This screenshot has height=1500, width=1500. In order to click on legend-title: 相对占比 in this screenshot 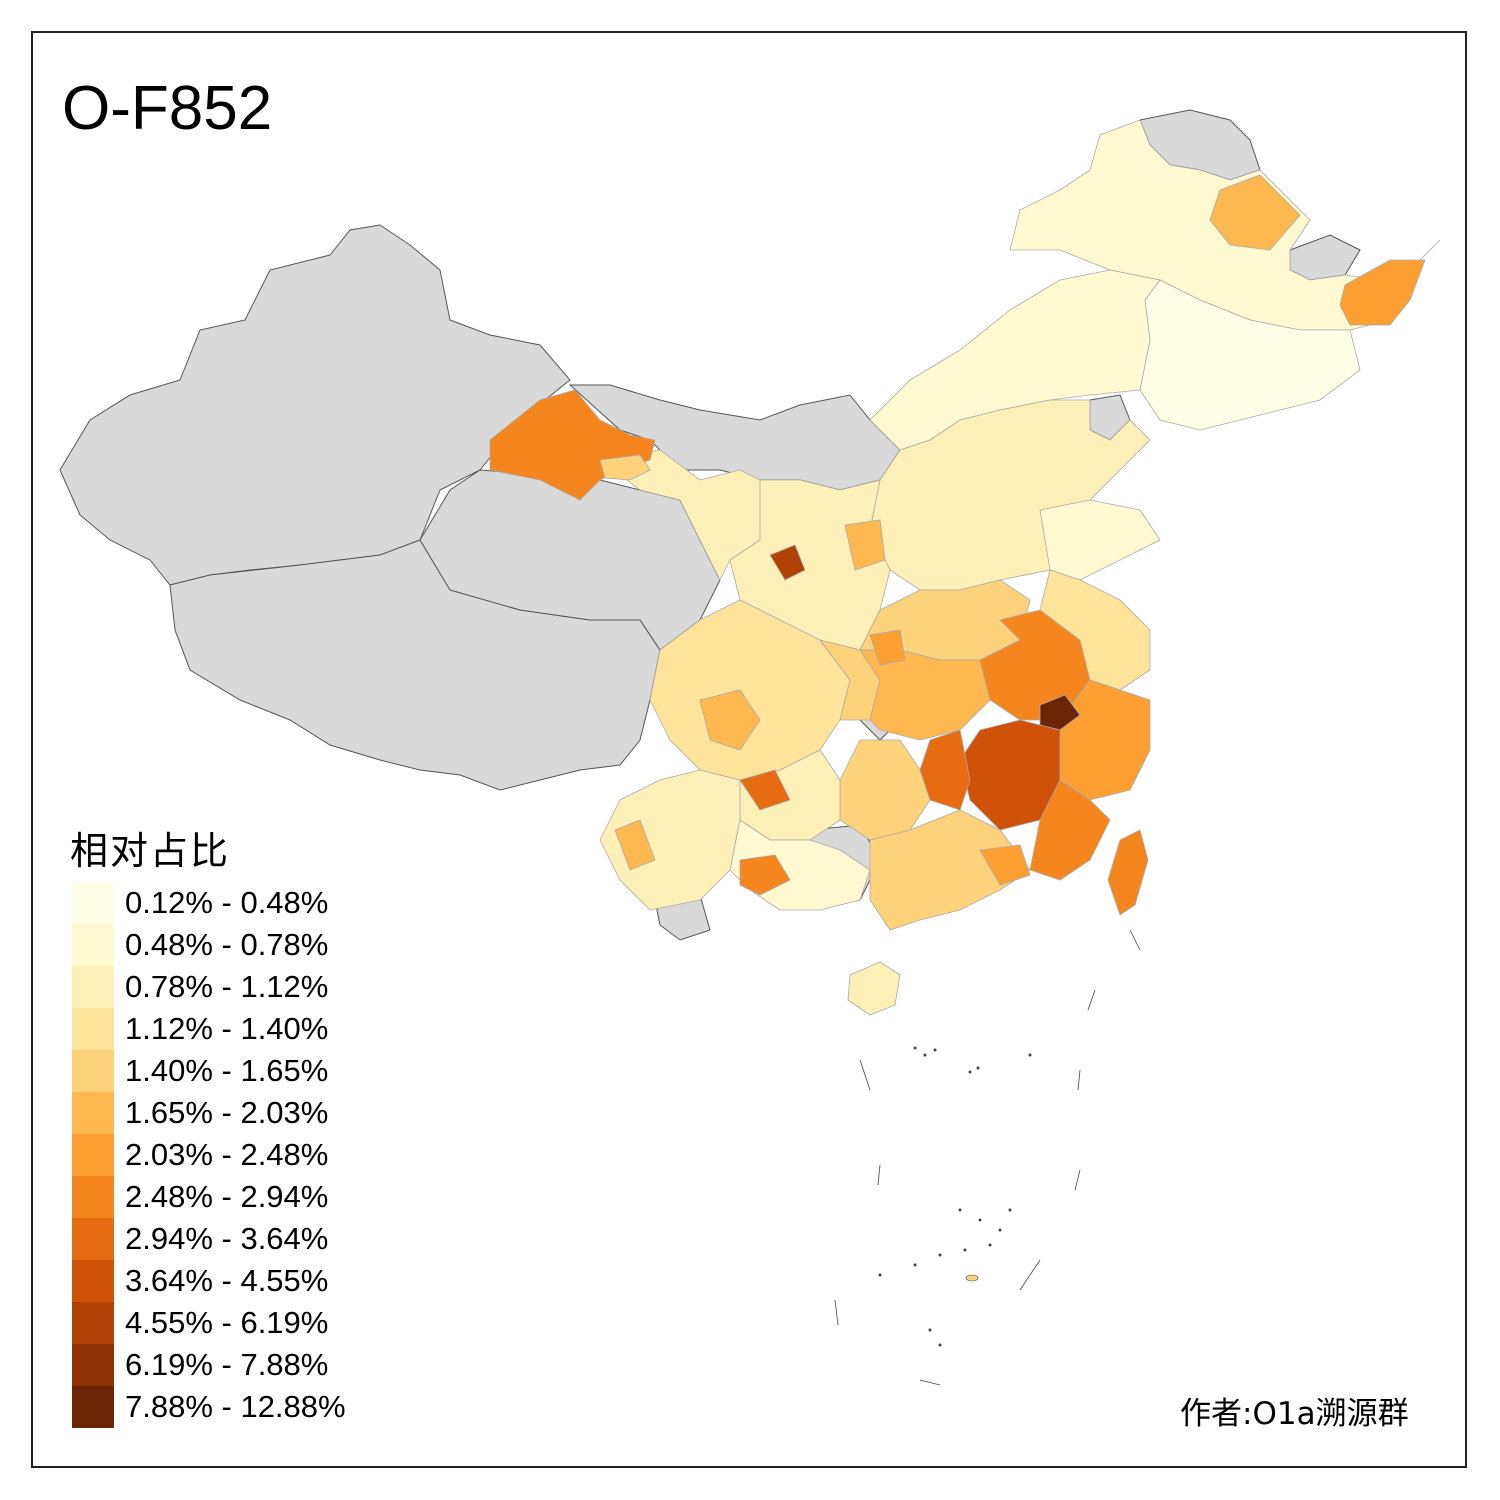, I will do `click(150, 851)`.